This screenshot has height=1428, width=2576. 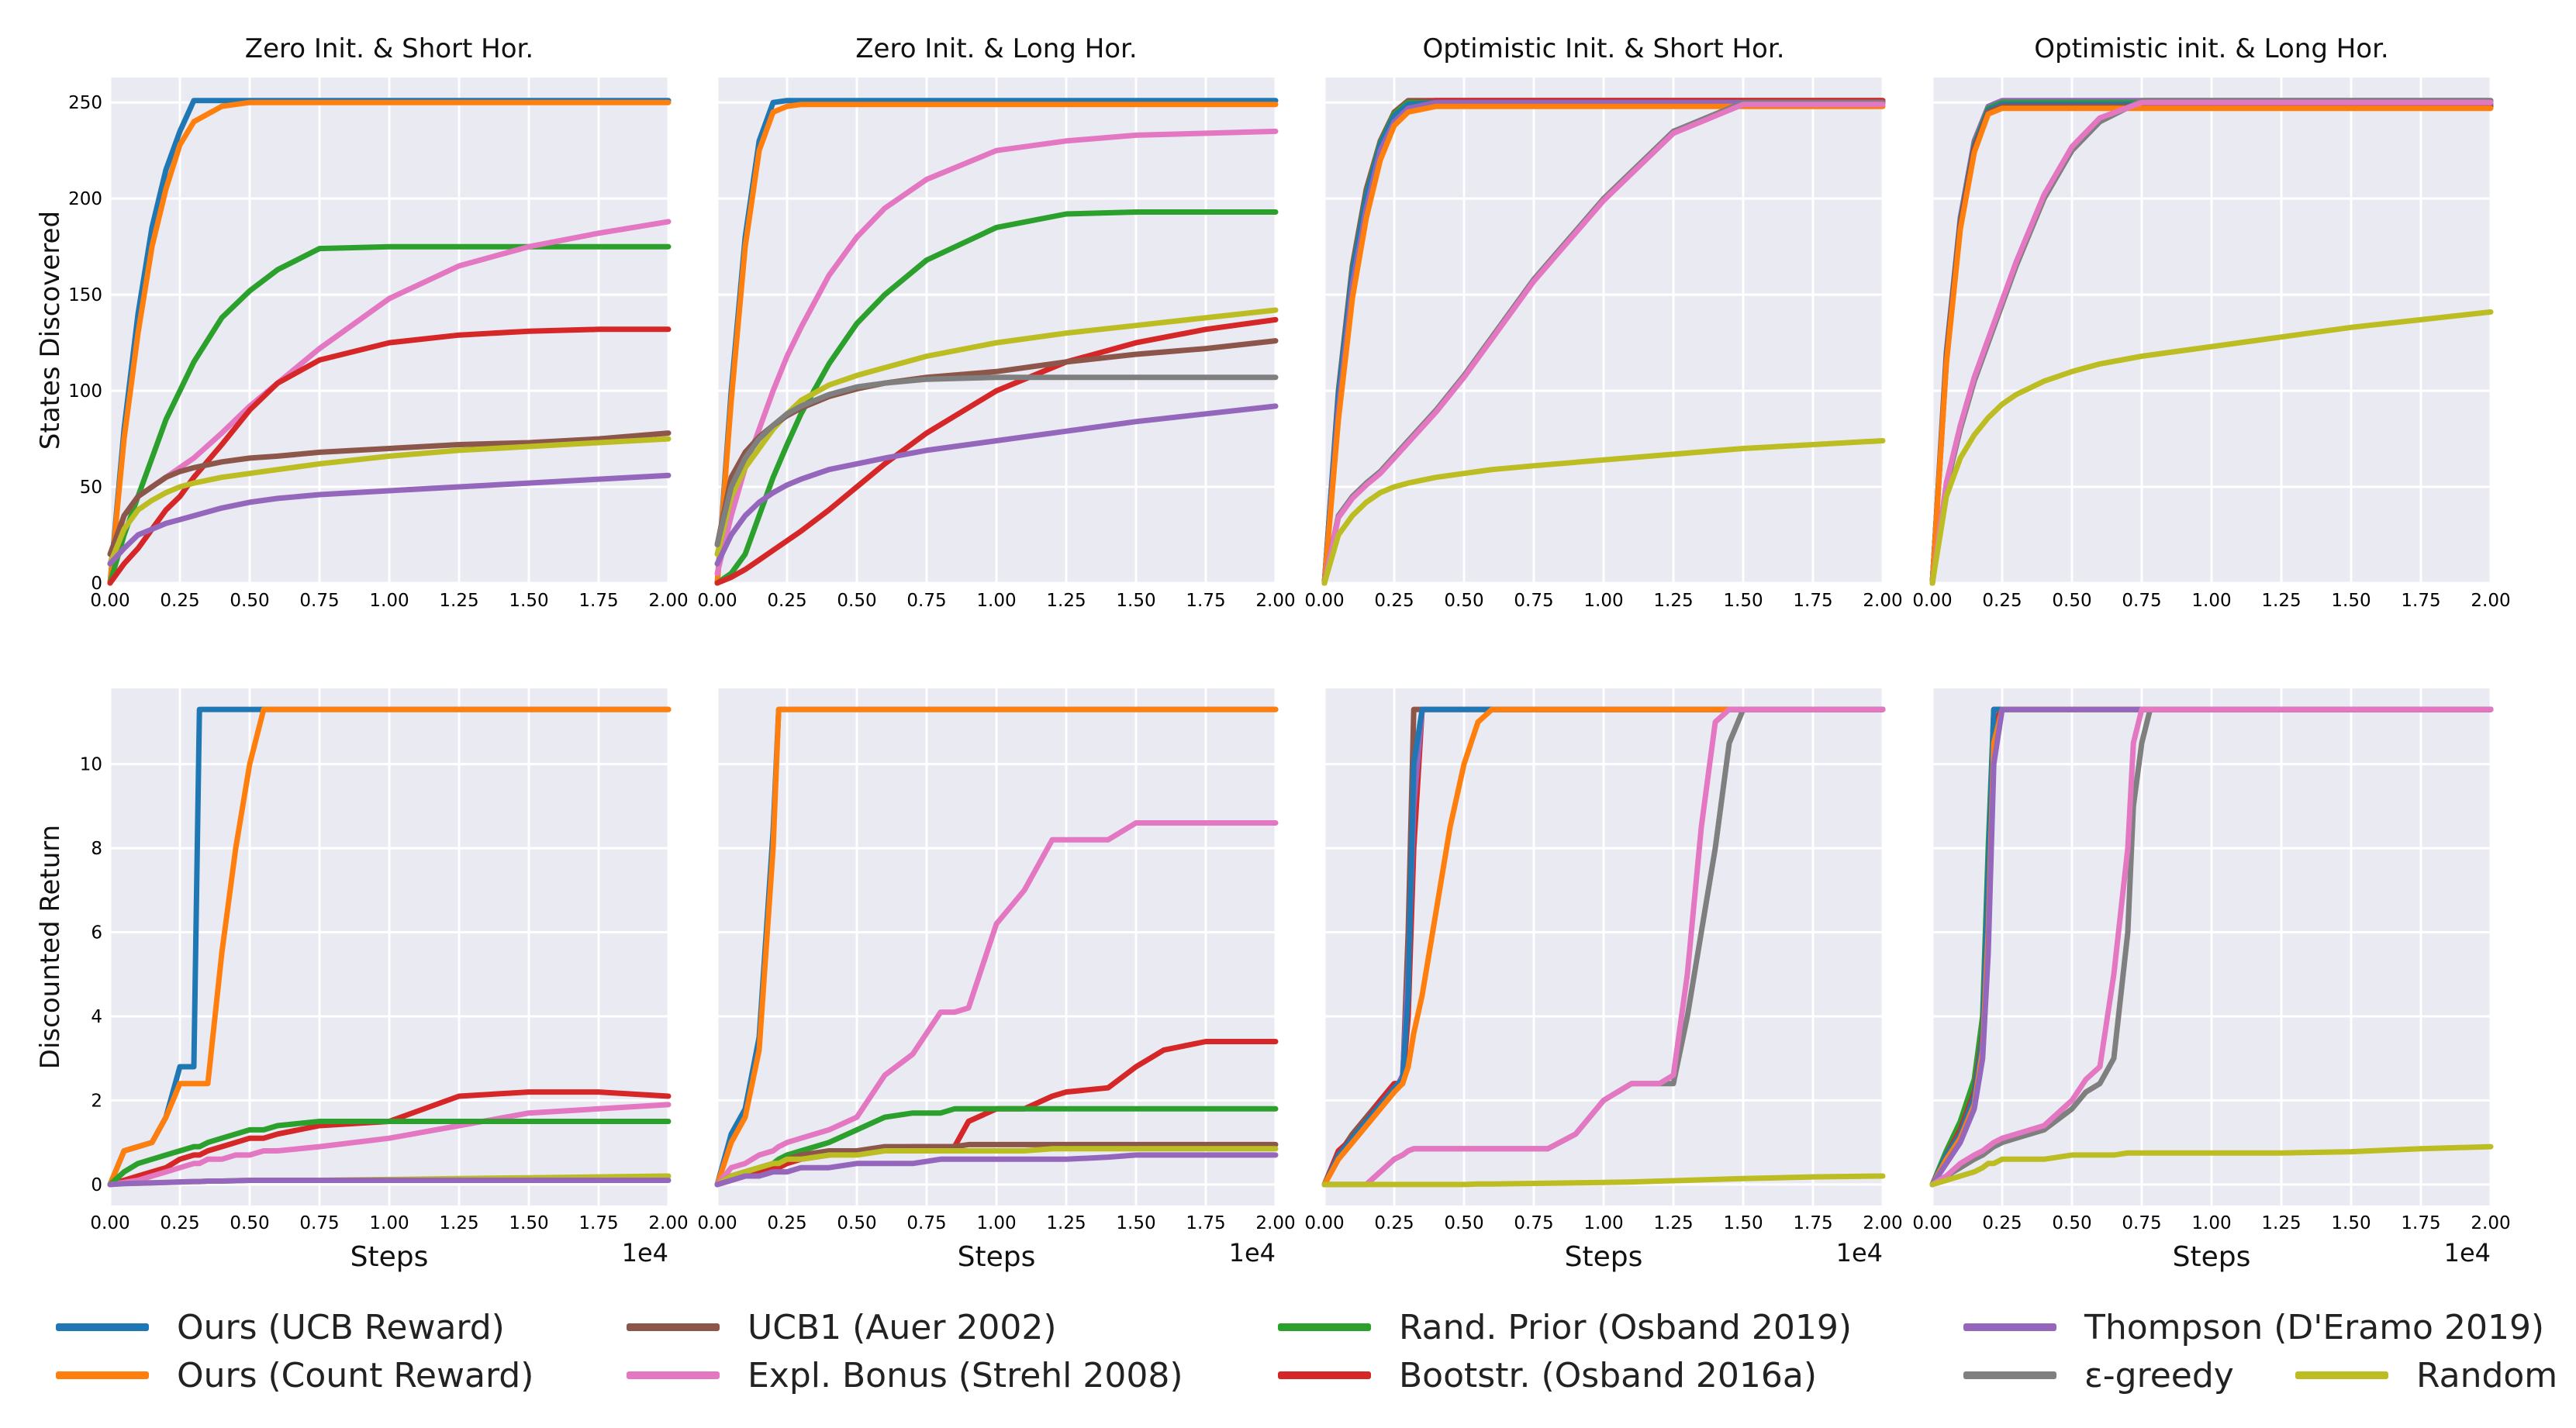 What do you see at coordinates (903, 1327) in the screenshot?
I see `legend-label: UCB1 (Auer 2002)` at bounding box center [903, 1327].